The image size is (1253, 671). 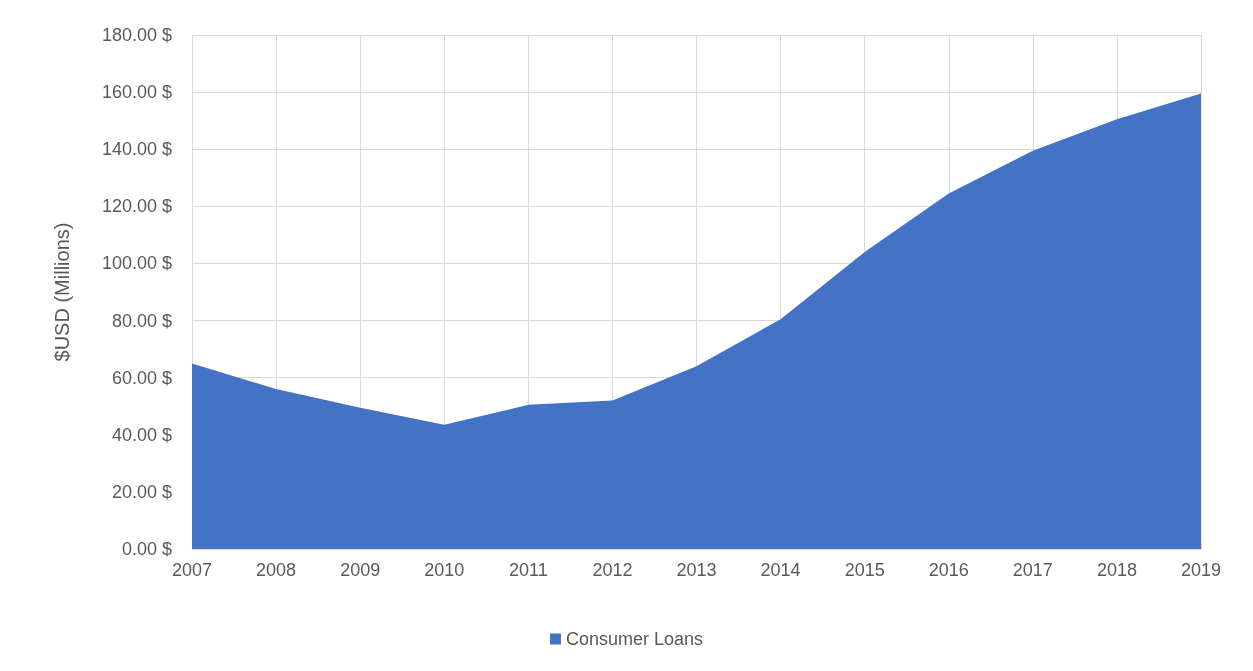 I want to click on y-tick-label: 80.00 $, so click(x=141, y=320).